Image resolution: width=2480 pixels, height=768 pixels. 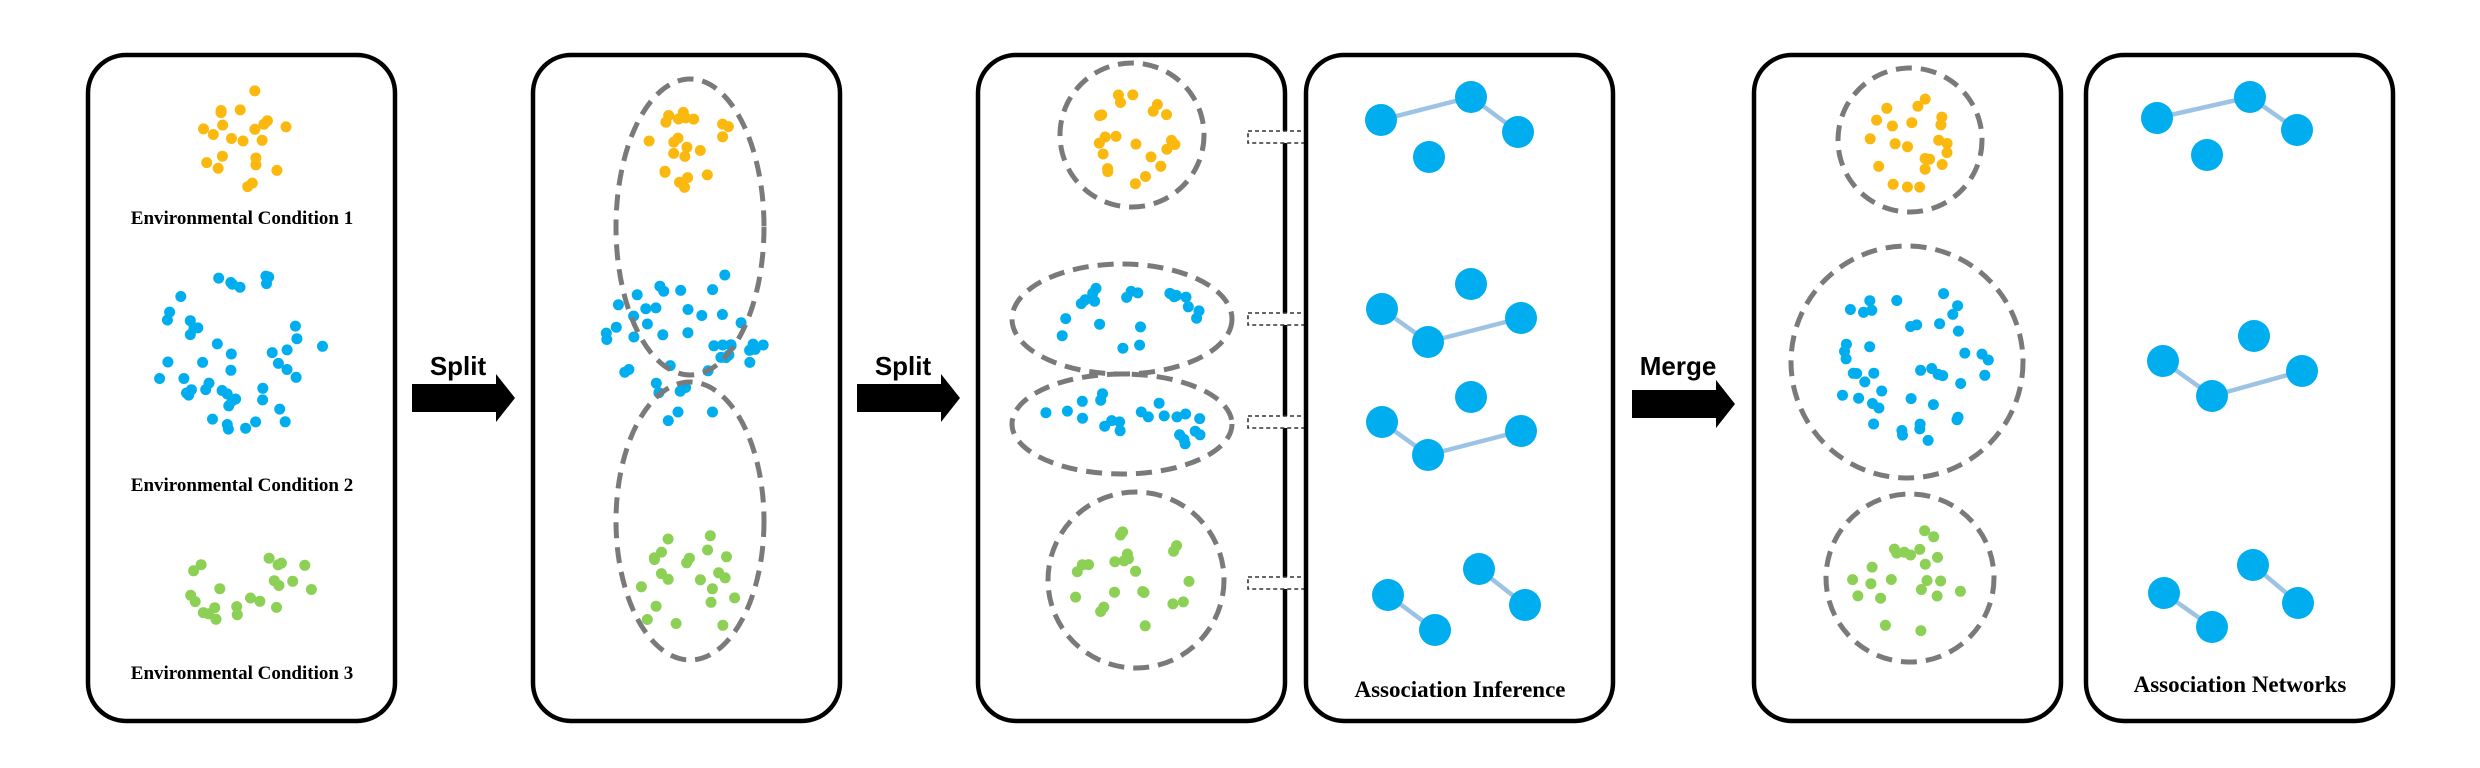 I want to click on split-2-label: Split, so click(x=903, y=366).